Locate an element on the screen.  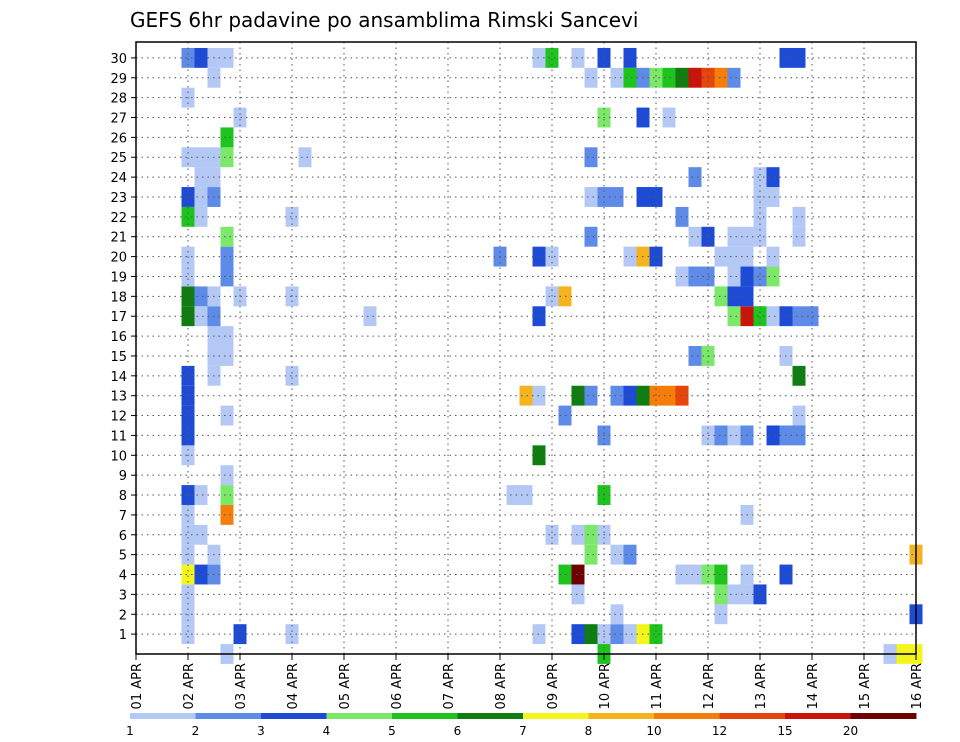
y-tick-label: 21 is located at coordinates (118, 238).